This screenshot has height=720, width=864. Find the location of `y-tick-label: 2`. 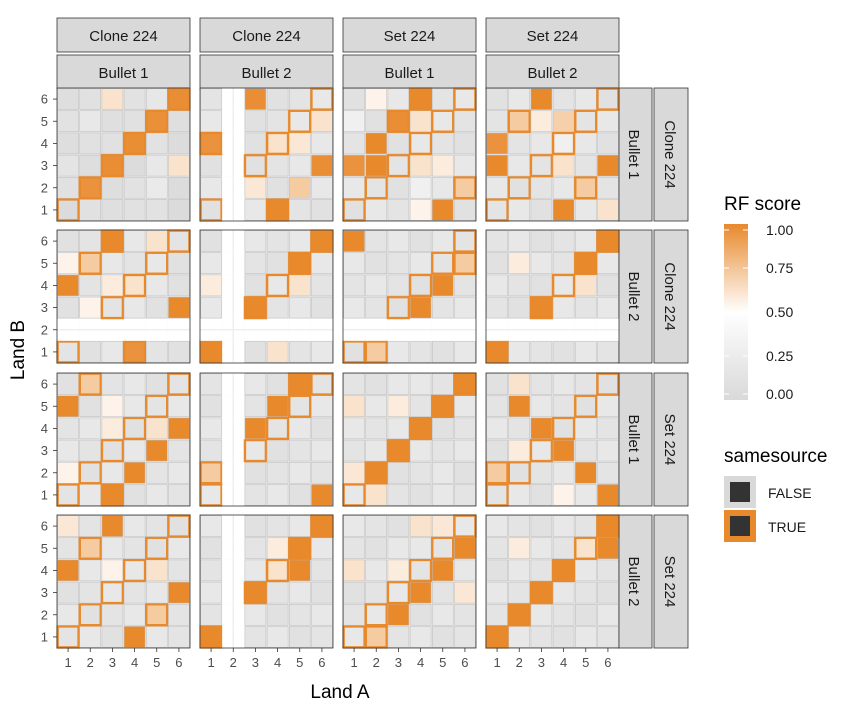

y-tick-label: 2 is located at coordinates (44, 187).